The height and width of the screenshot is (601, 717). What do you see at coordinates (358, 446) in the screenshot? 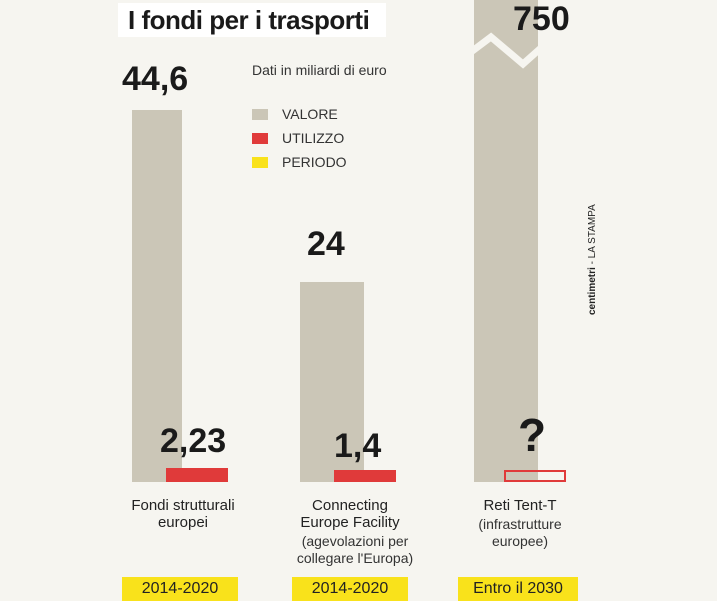
I see `value-label-utilizzo-2: 1,4` at bounding box center [358, 446].